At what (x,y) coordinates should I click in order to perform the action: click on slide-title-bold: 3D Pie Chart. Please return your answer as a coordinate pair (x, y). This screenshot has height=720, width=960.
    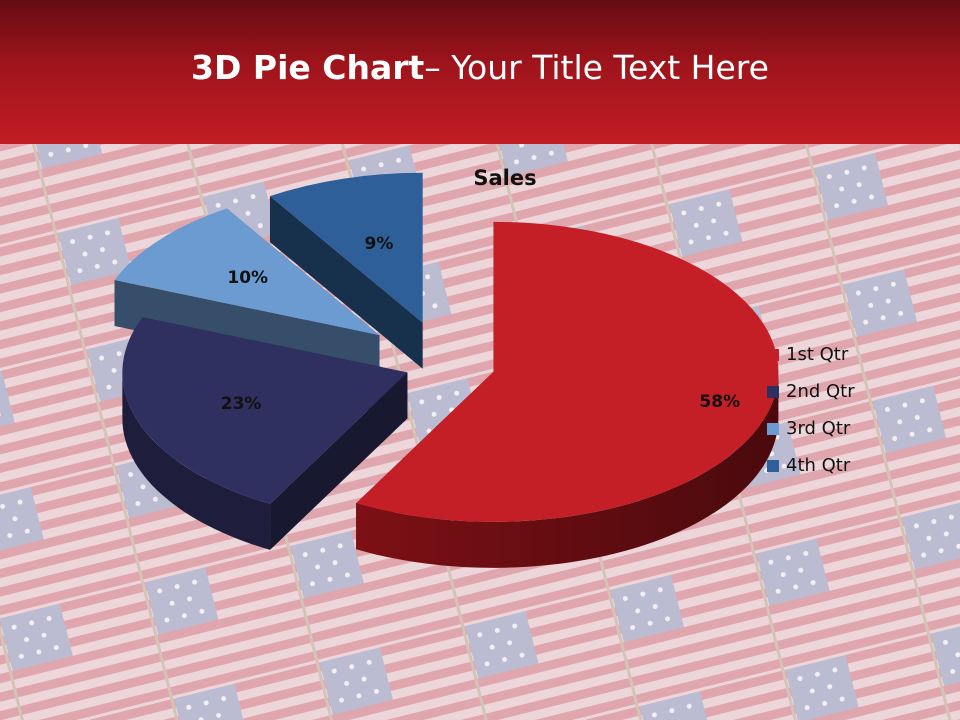
    Looking at the image, I should click on (308, 67).